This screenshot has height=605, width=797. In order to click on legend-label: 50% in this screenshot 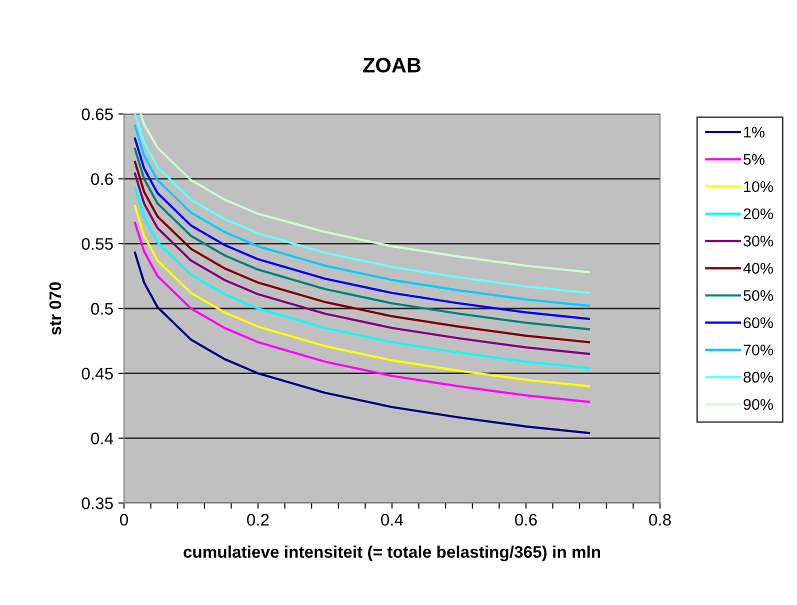, I will do `click(758, 295)`.